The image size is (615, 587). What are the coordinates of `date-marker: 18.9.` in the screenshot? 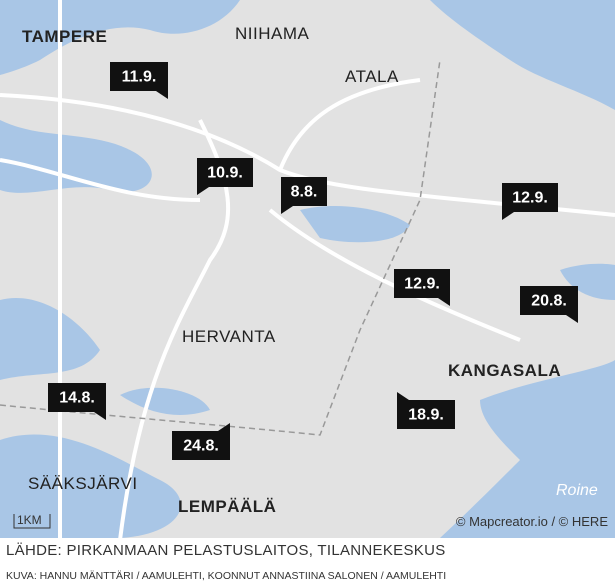 It's located at (426, 410).